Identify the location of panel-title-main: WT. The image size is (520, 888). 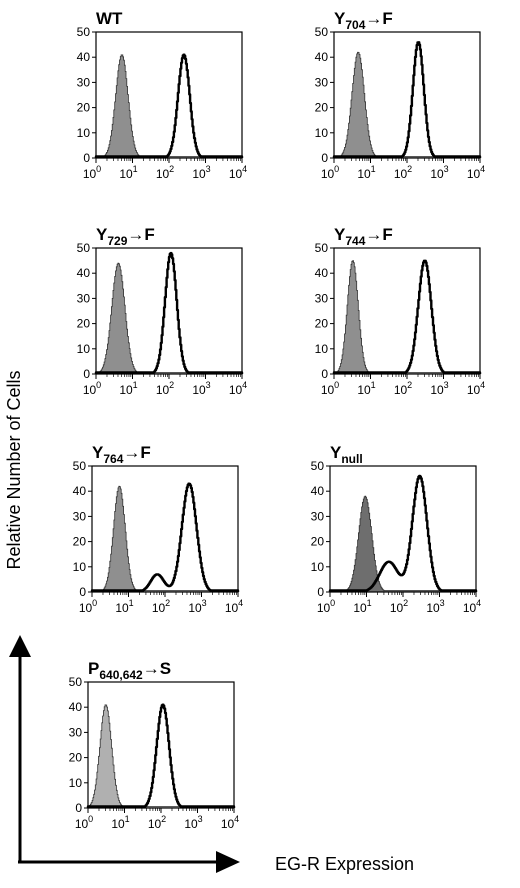
(109, 18).